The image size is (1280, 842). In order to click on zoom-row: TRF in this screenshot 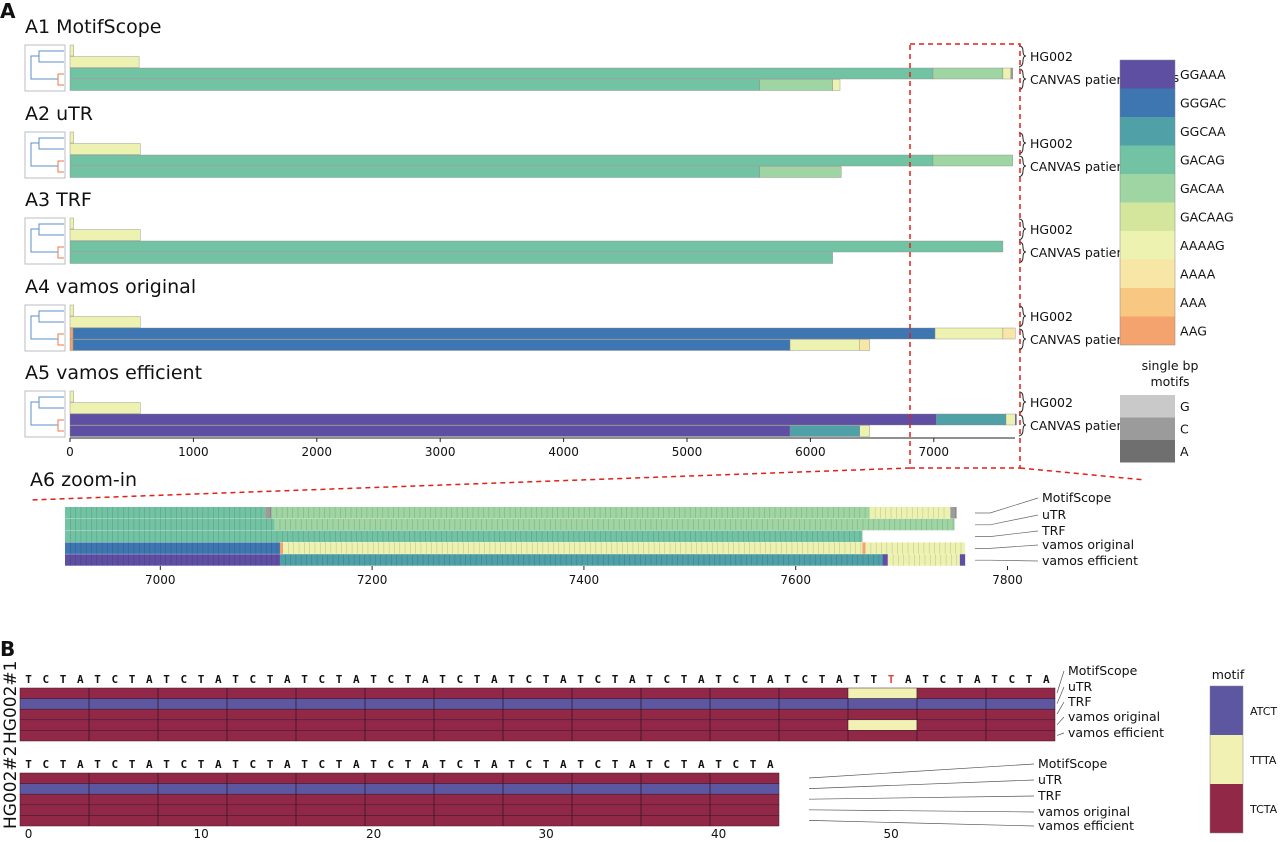, I will do `click(565, 533)`.